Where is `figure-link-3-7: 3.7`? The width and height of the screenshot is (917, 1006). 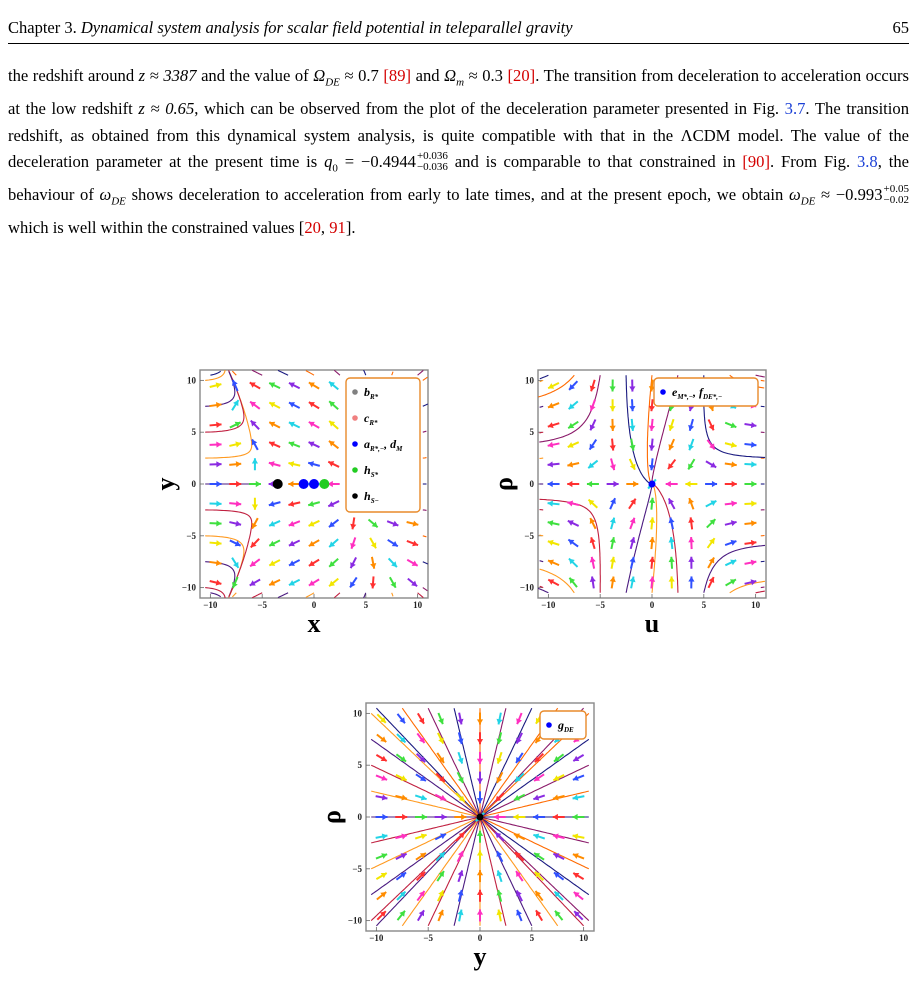
figure-link-3-7: 3.7 is located at coordinates (795, 108).